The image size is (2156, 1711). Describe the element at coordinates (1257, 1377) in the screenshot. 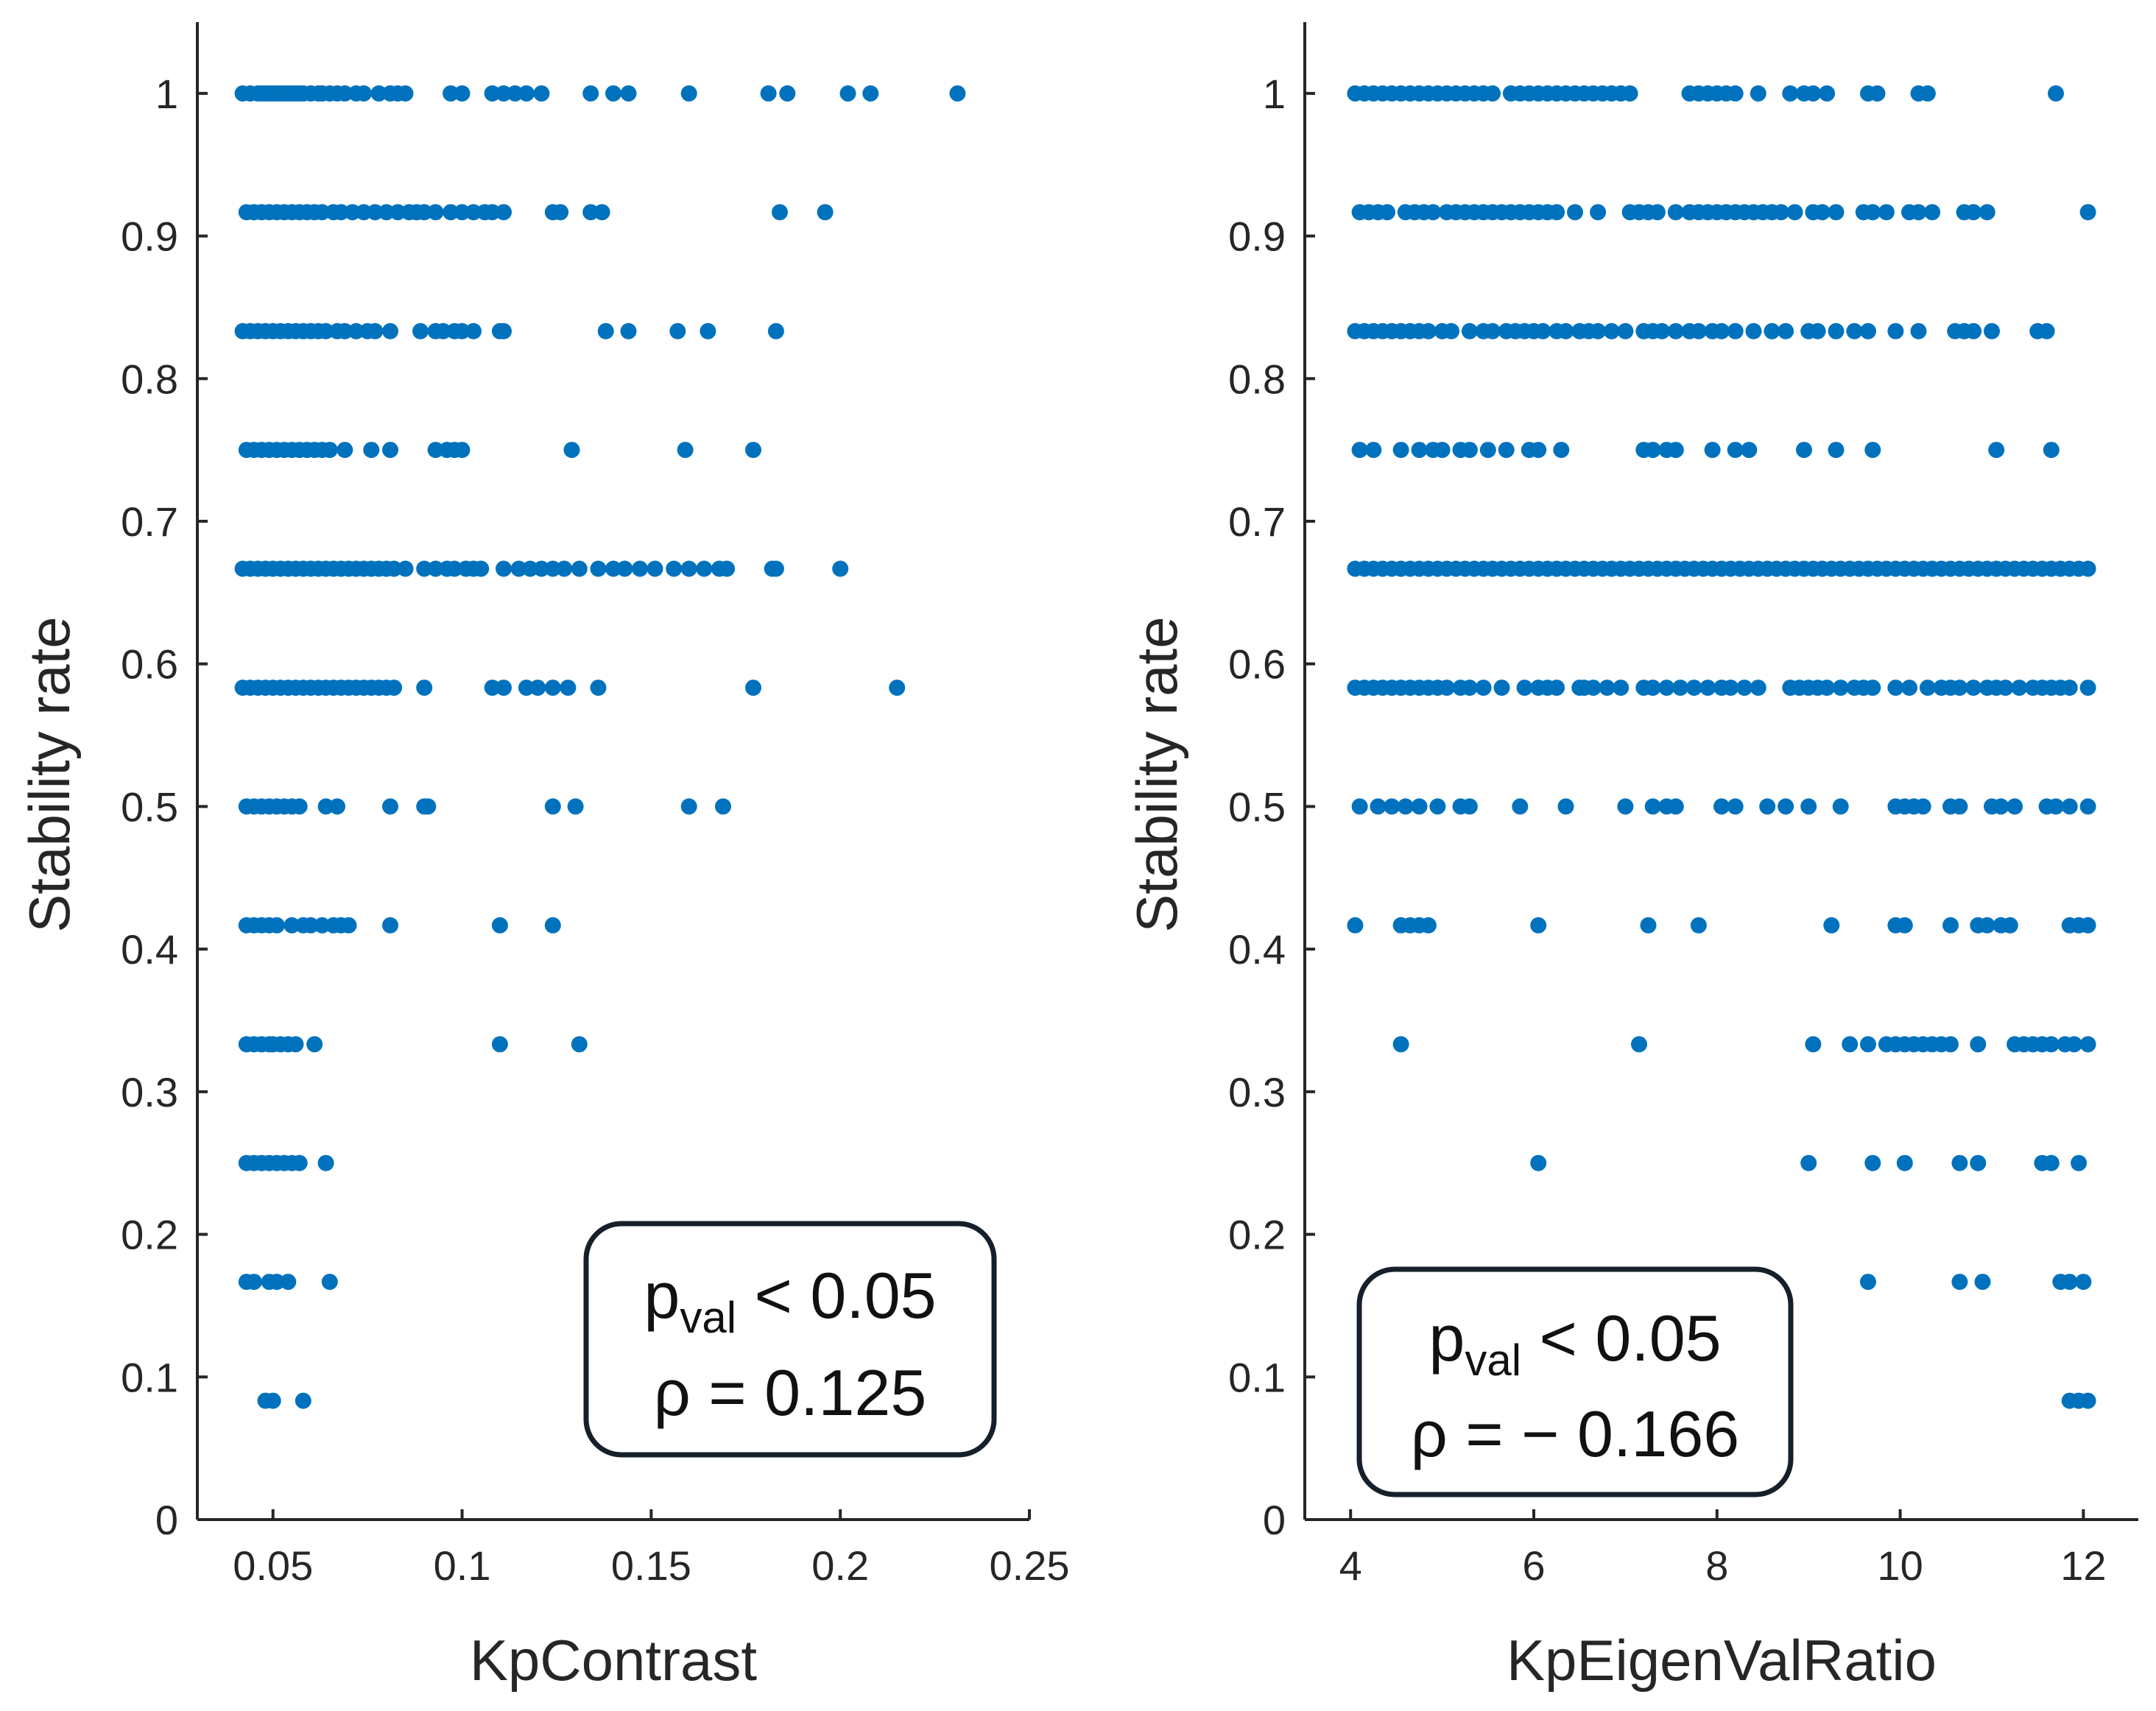

I see `right-y-tick-label: 0.1` at that location.